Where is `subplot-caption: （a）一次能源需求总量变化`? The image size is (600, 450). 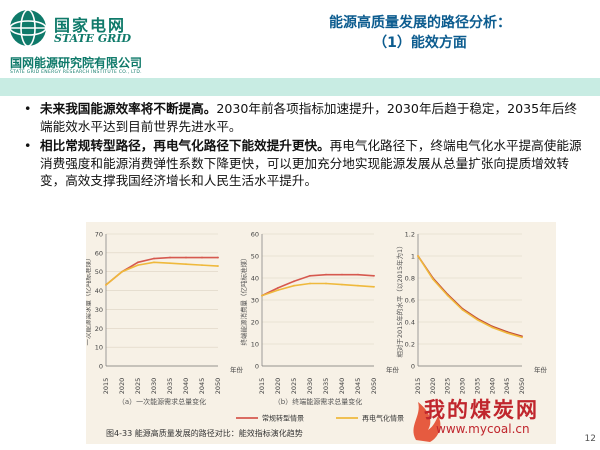
subplot-caption: （a）一次能源需求总量变化 is located at coordinates (162, 401).